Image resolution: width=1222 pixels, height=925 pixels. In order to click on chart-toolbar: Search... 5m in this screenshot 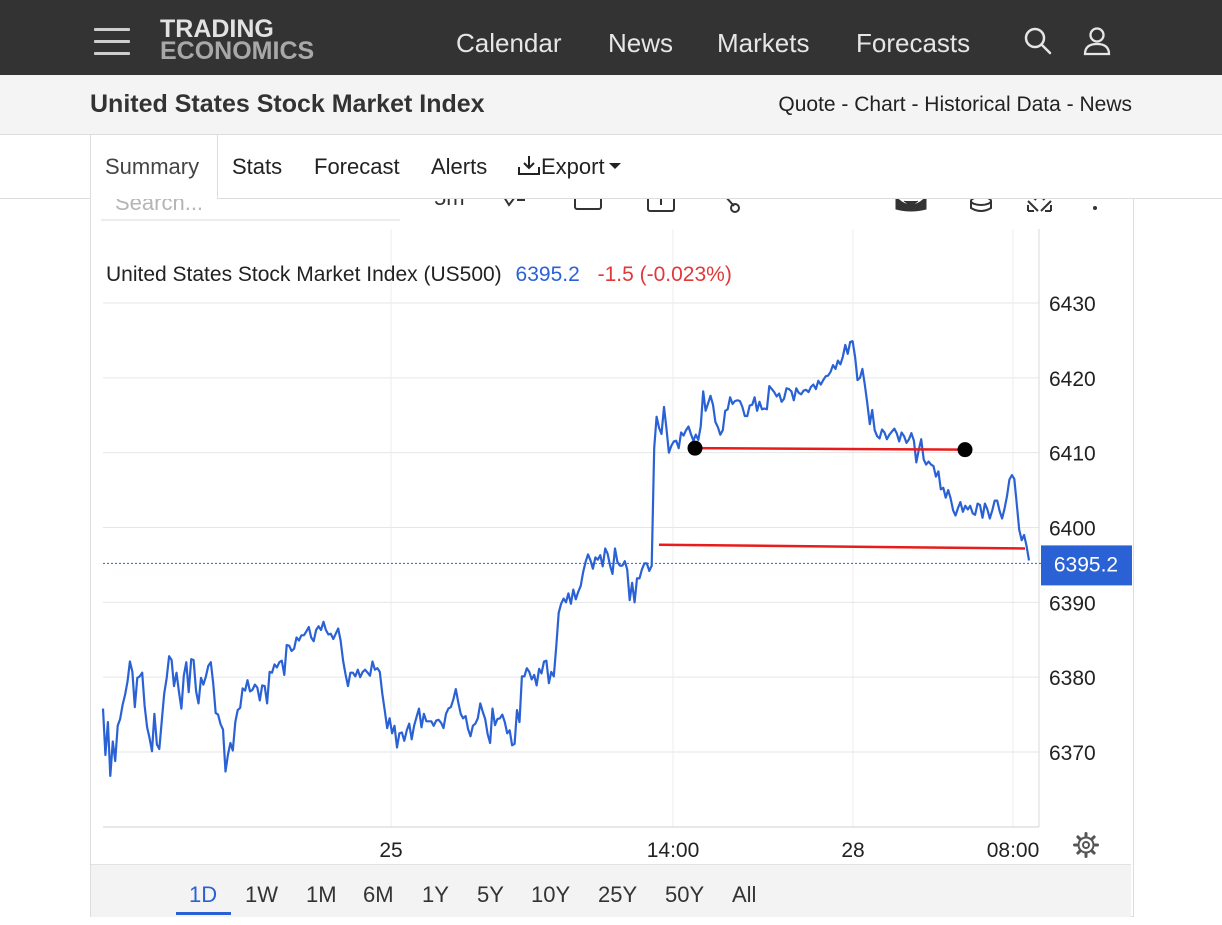, I will do `click(599, 210)`.